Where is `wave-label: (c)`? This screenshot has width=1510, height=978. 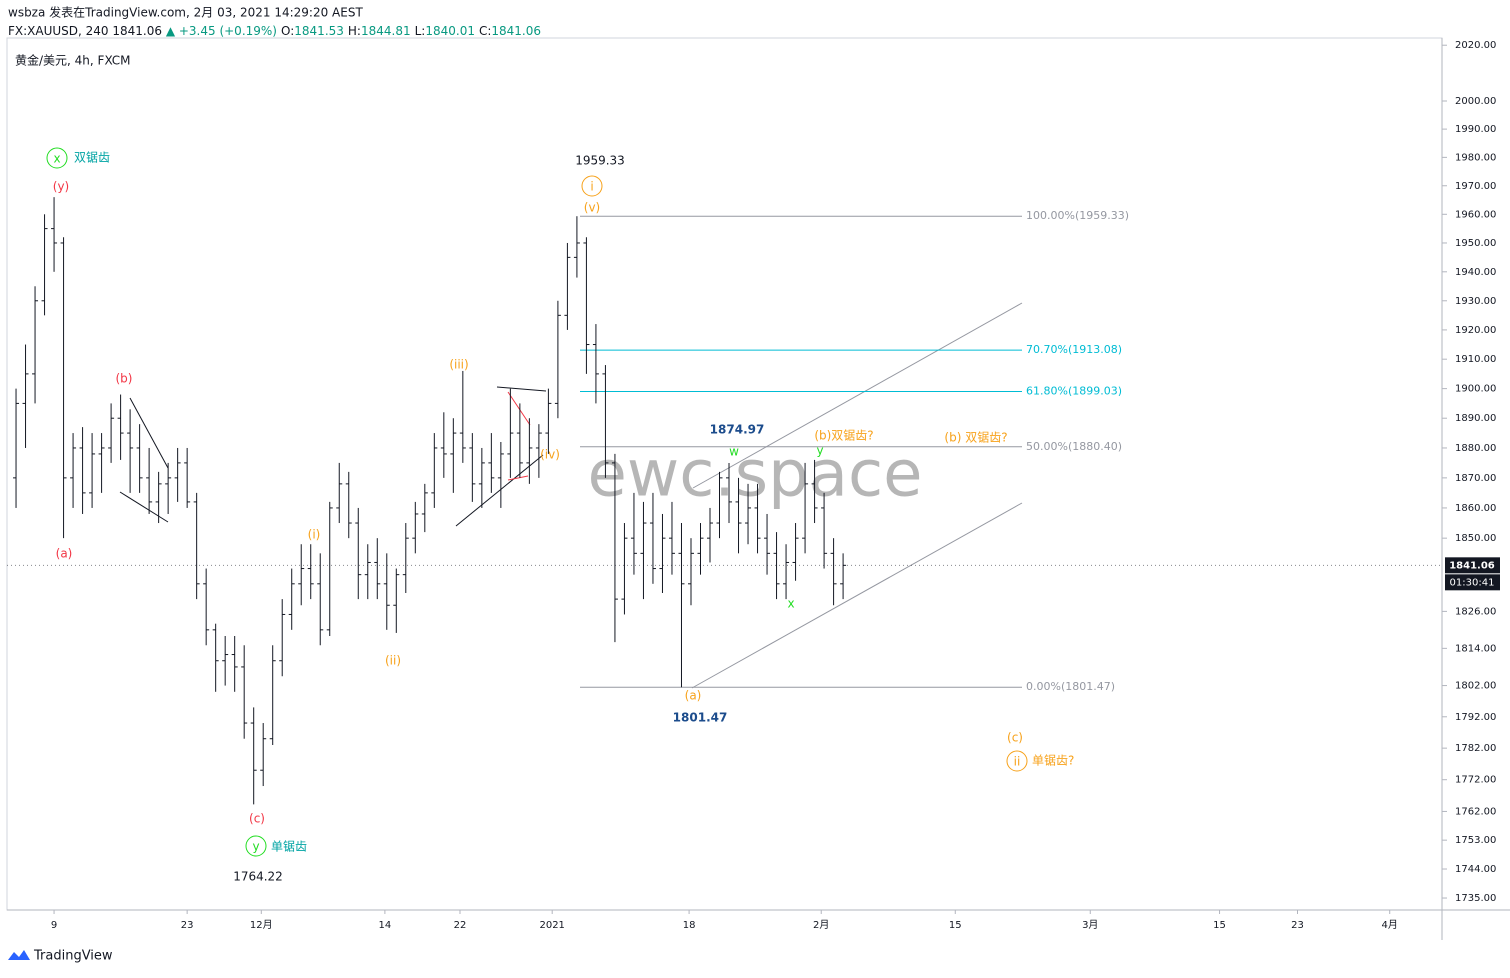 wave-label: (c) is located at coordinates (1015, 738).